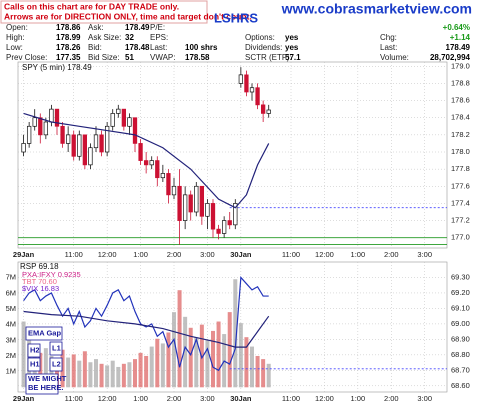 The height and width of the screenshot is (406, 480). What do you see at coordinates (104, 37) in the screenshot?
I see `quote-label: Ask Size:` at bounding box center [104, 37].